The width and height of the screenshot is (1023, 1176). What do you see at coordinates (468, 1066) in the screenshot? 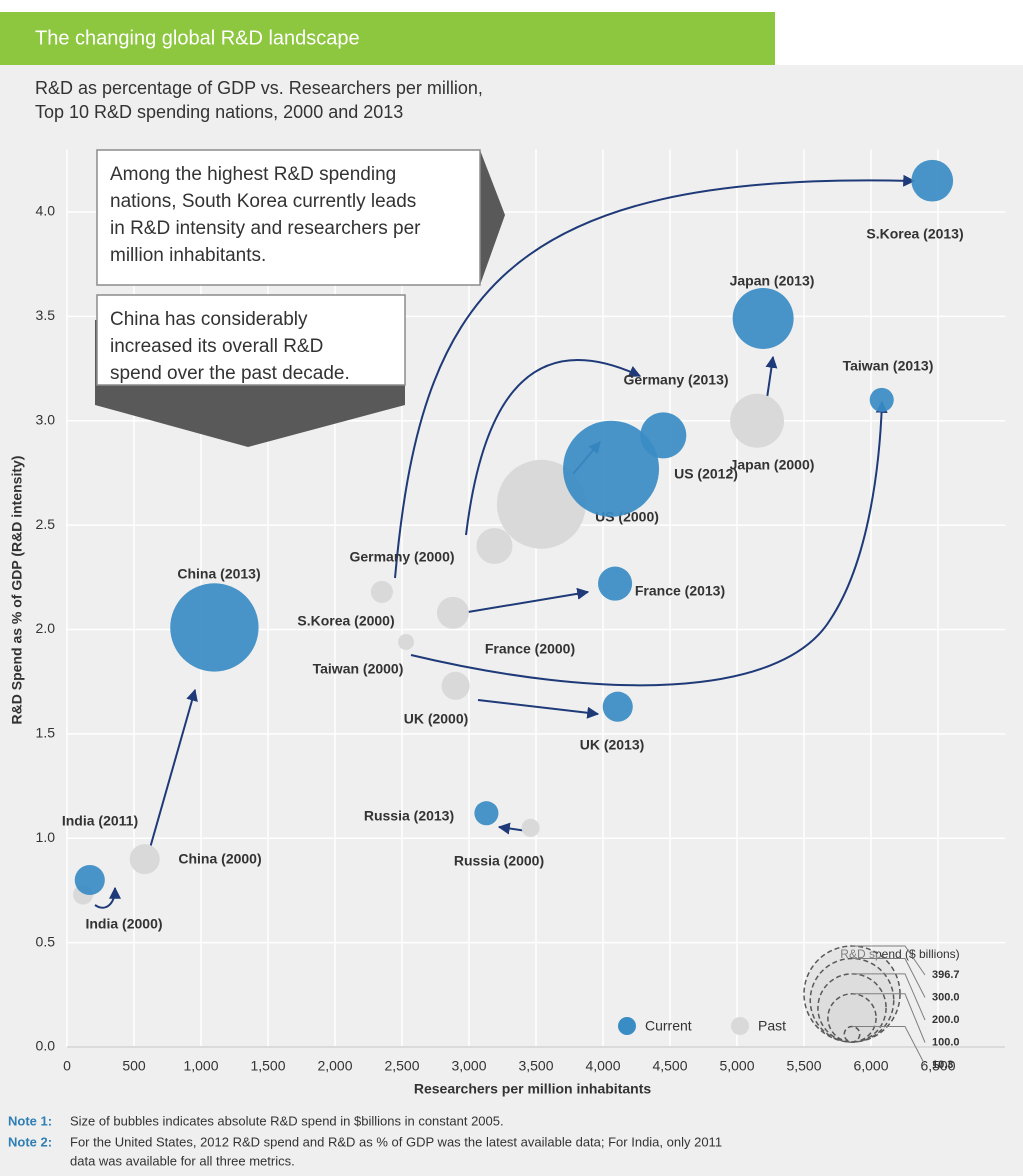
I see `x-tick-label: 3,000` at bounding box center [468, 1066].